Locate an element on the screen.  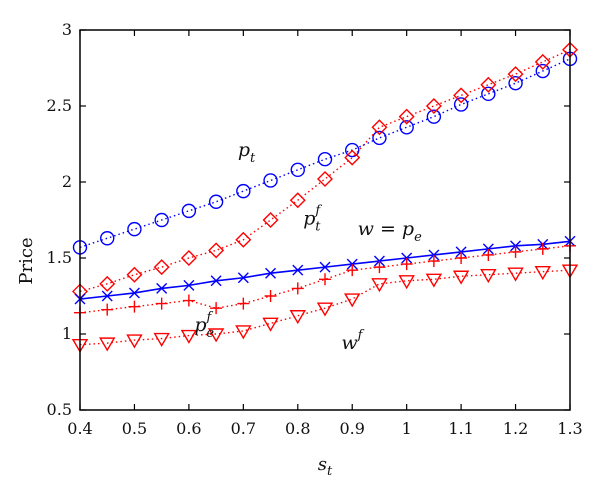
x-tick-label: 1.2 is located at coordinates (515, 428).